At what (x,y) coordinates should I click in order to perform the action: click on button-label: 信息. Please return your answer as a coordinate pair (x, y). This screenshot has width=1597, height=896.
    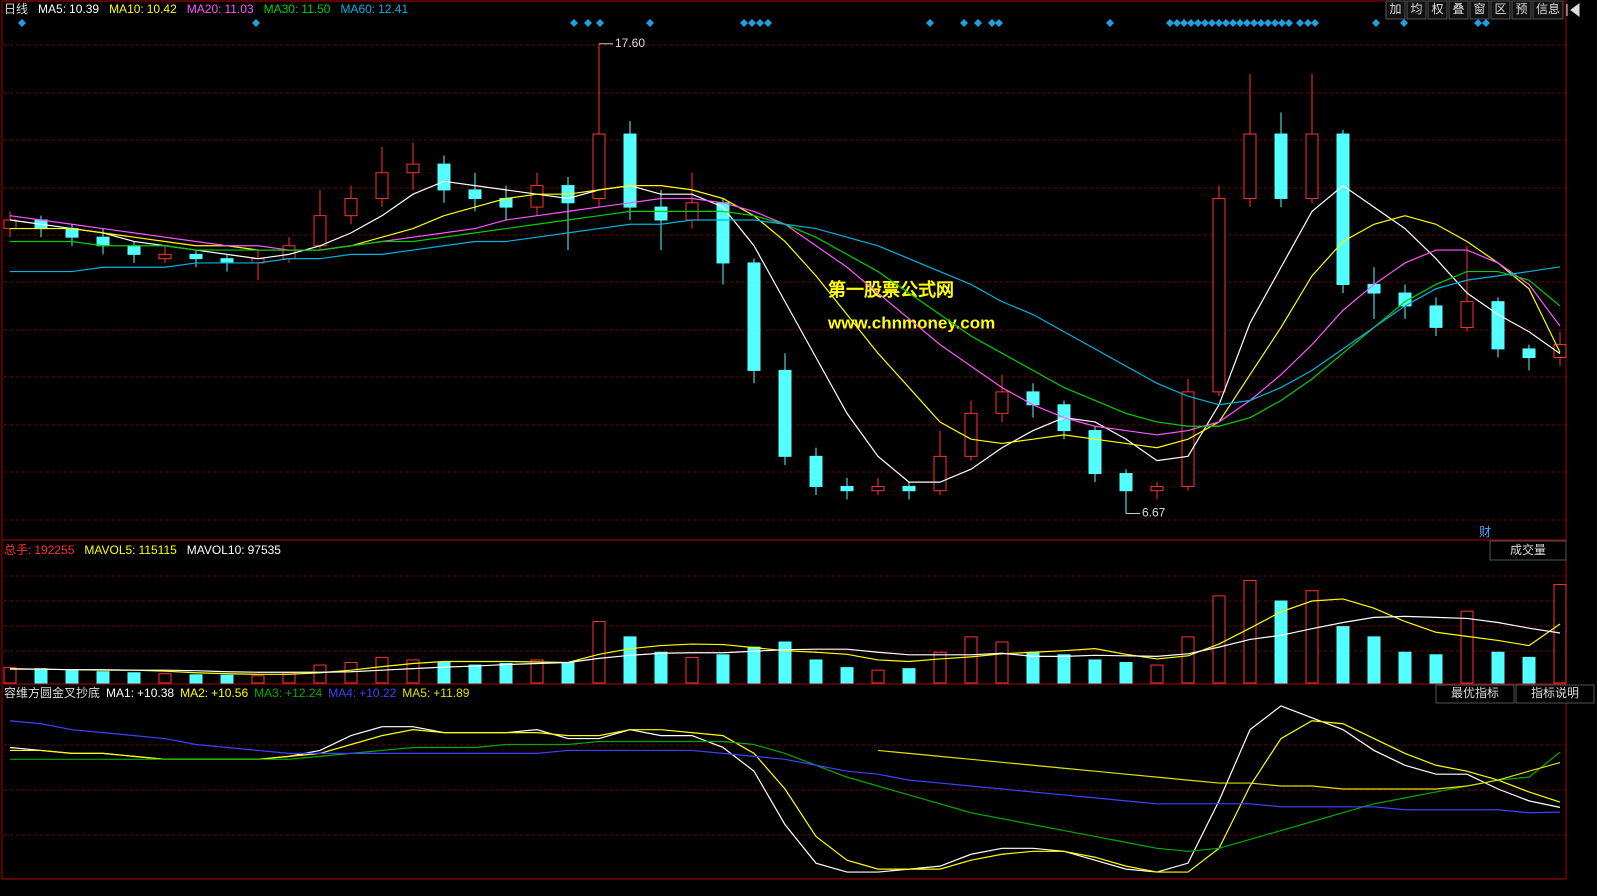
    Looking at the image, I should click on (1548, 8).